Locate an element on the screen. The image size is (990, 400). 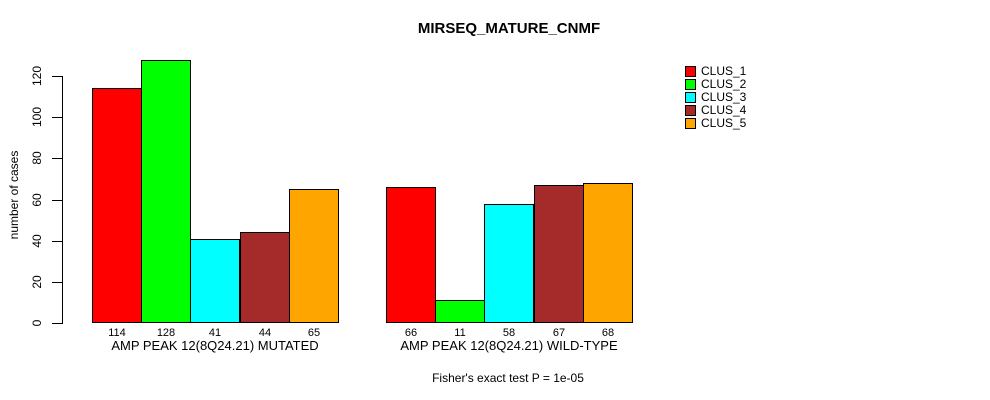
legend-label-clus_4: CLUS_4 is located at coordinates (724, 110).